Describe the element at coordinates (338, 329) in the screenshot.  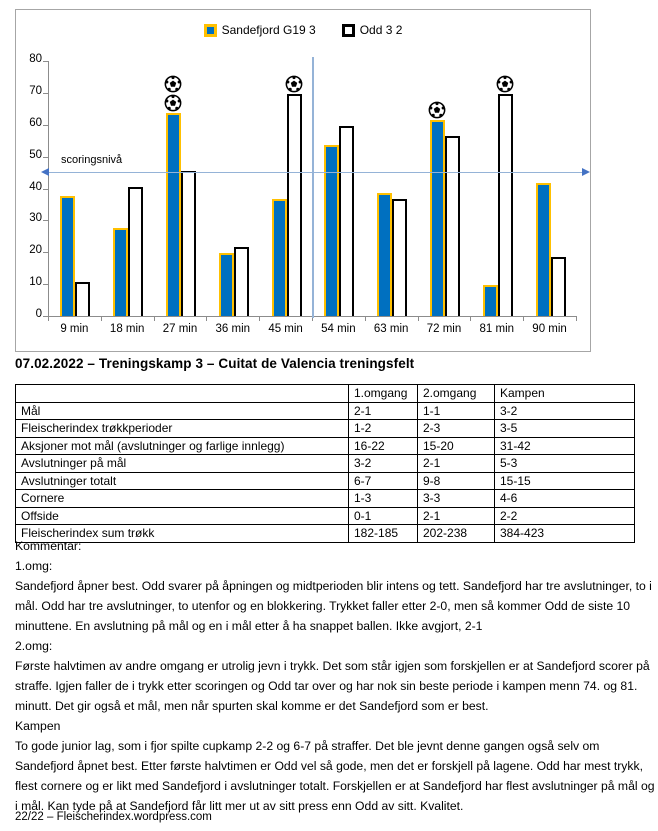
I see `x-axis-label: 54 min` at that location.